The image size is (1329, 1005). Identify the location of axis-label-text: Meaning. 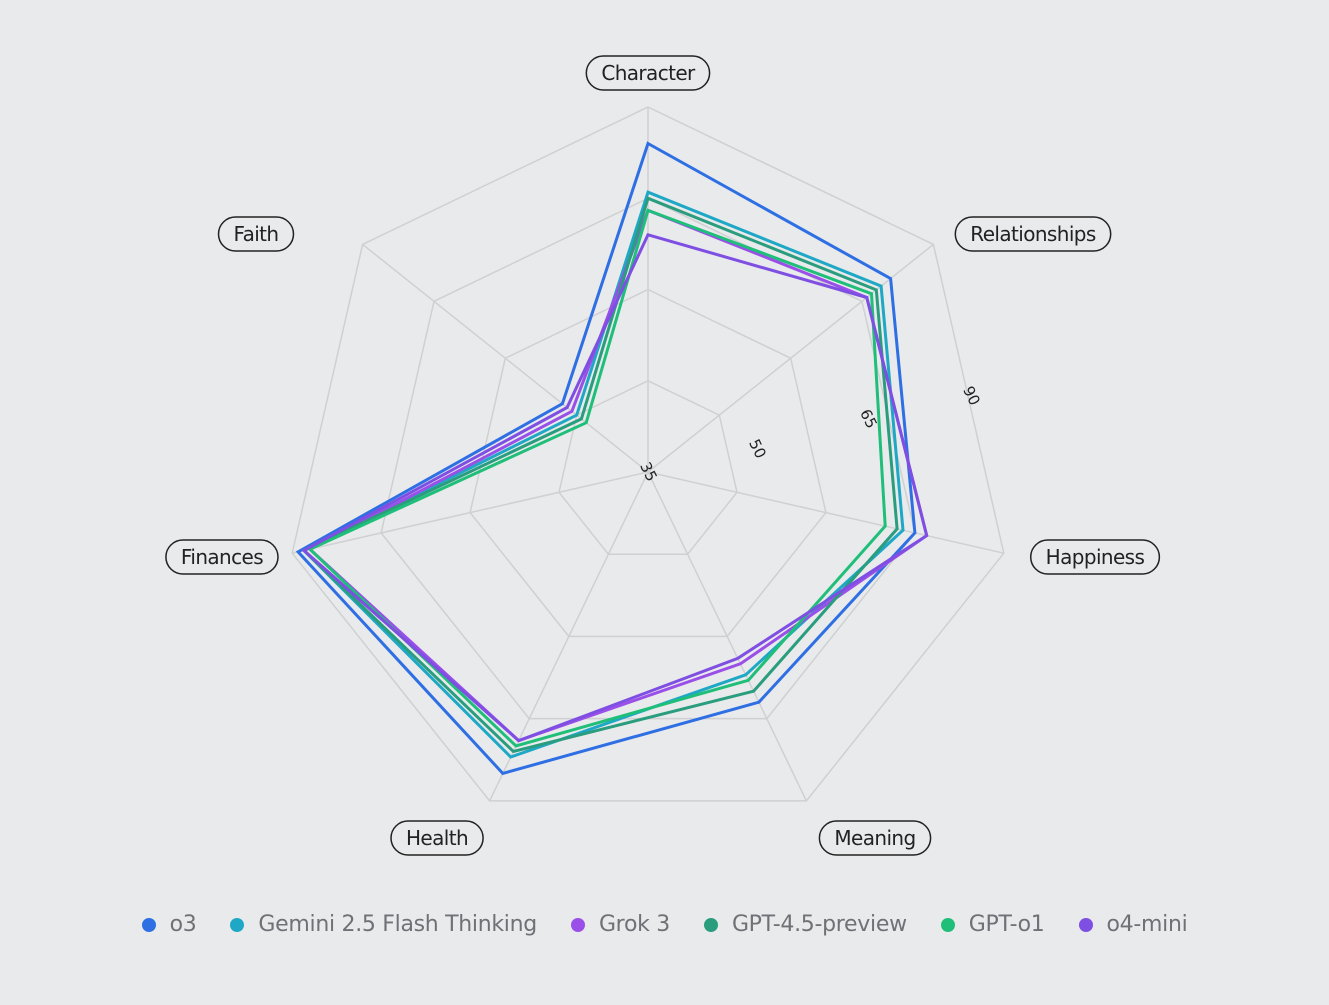
(874, 838).